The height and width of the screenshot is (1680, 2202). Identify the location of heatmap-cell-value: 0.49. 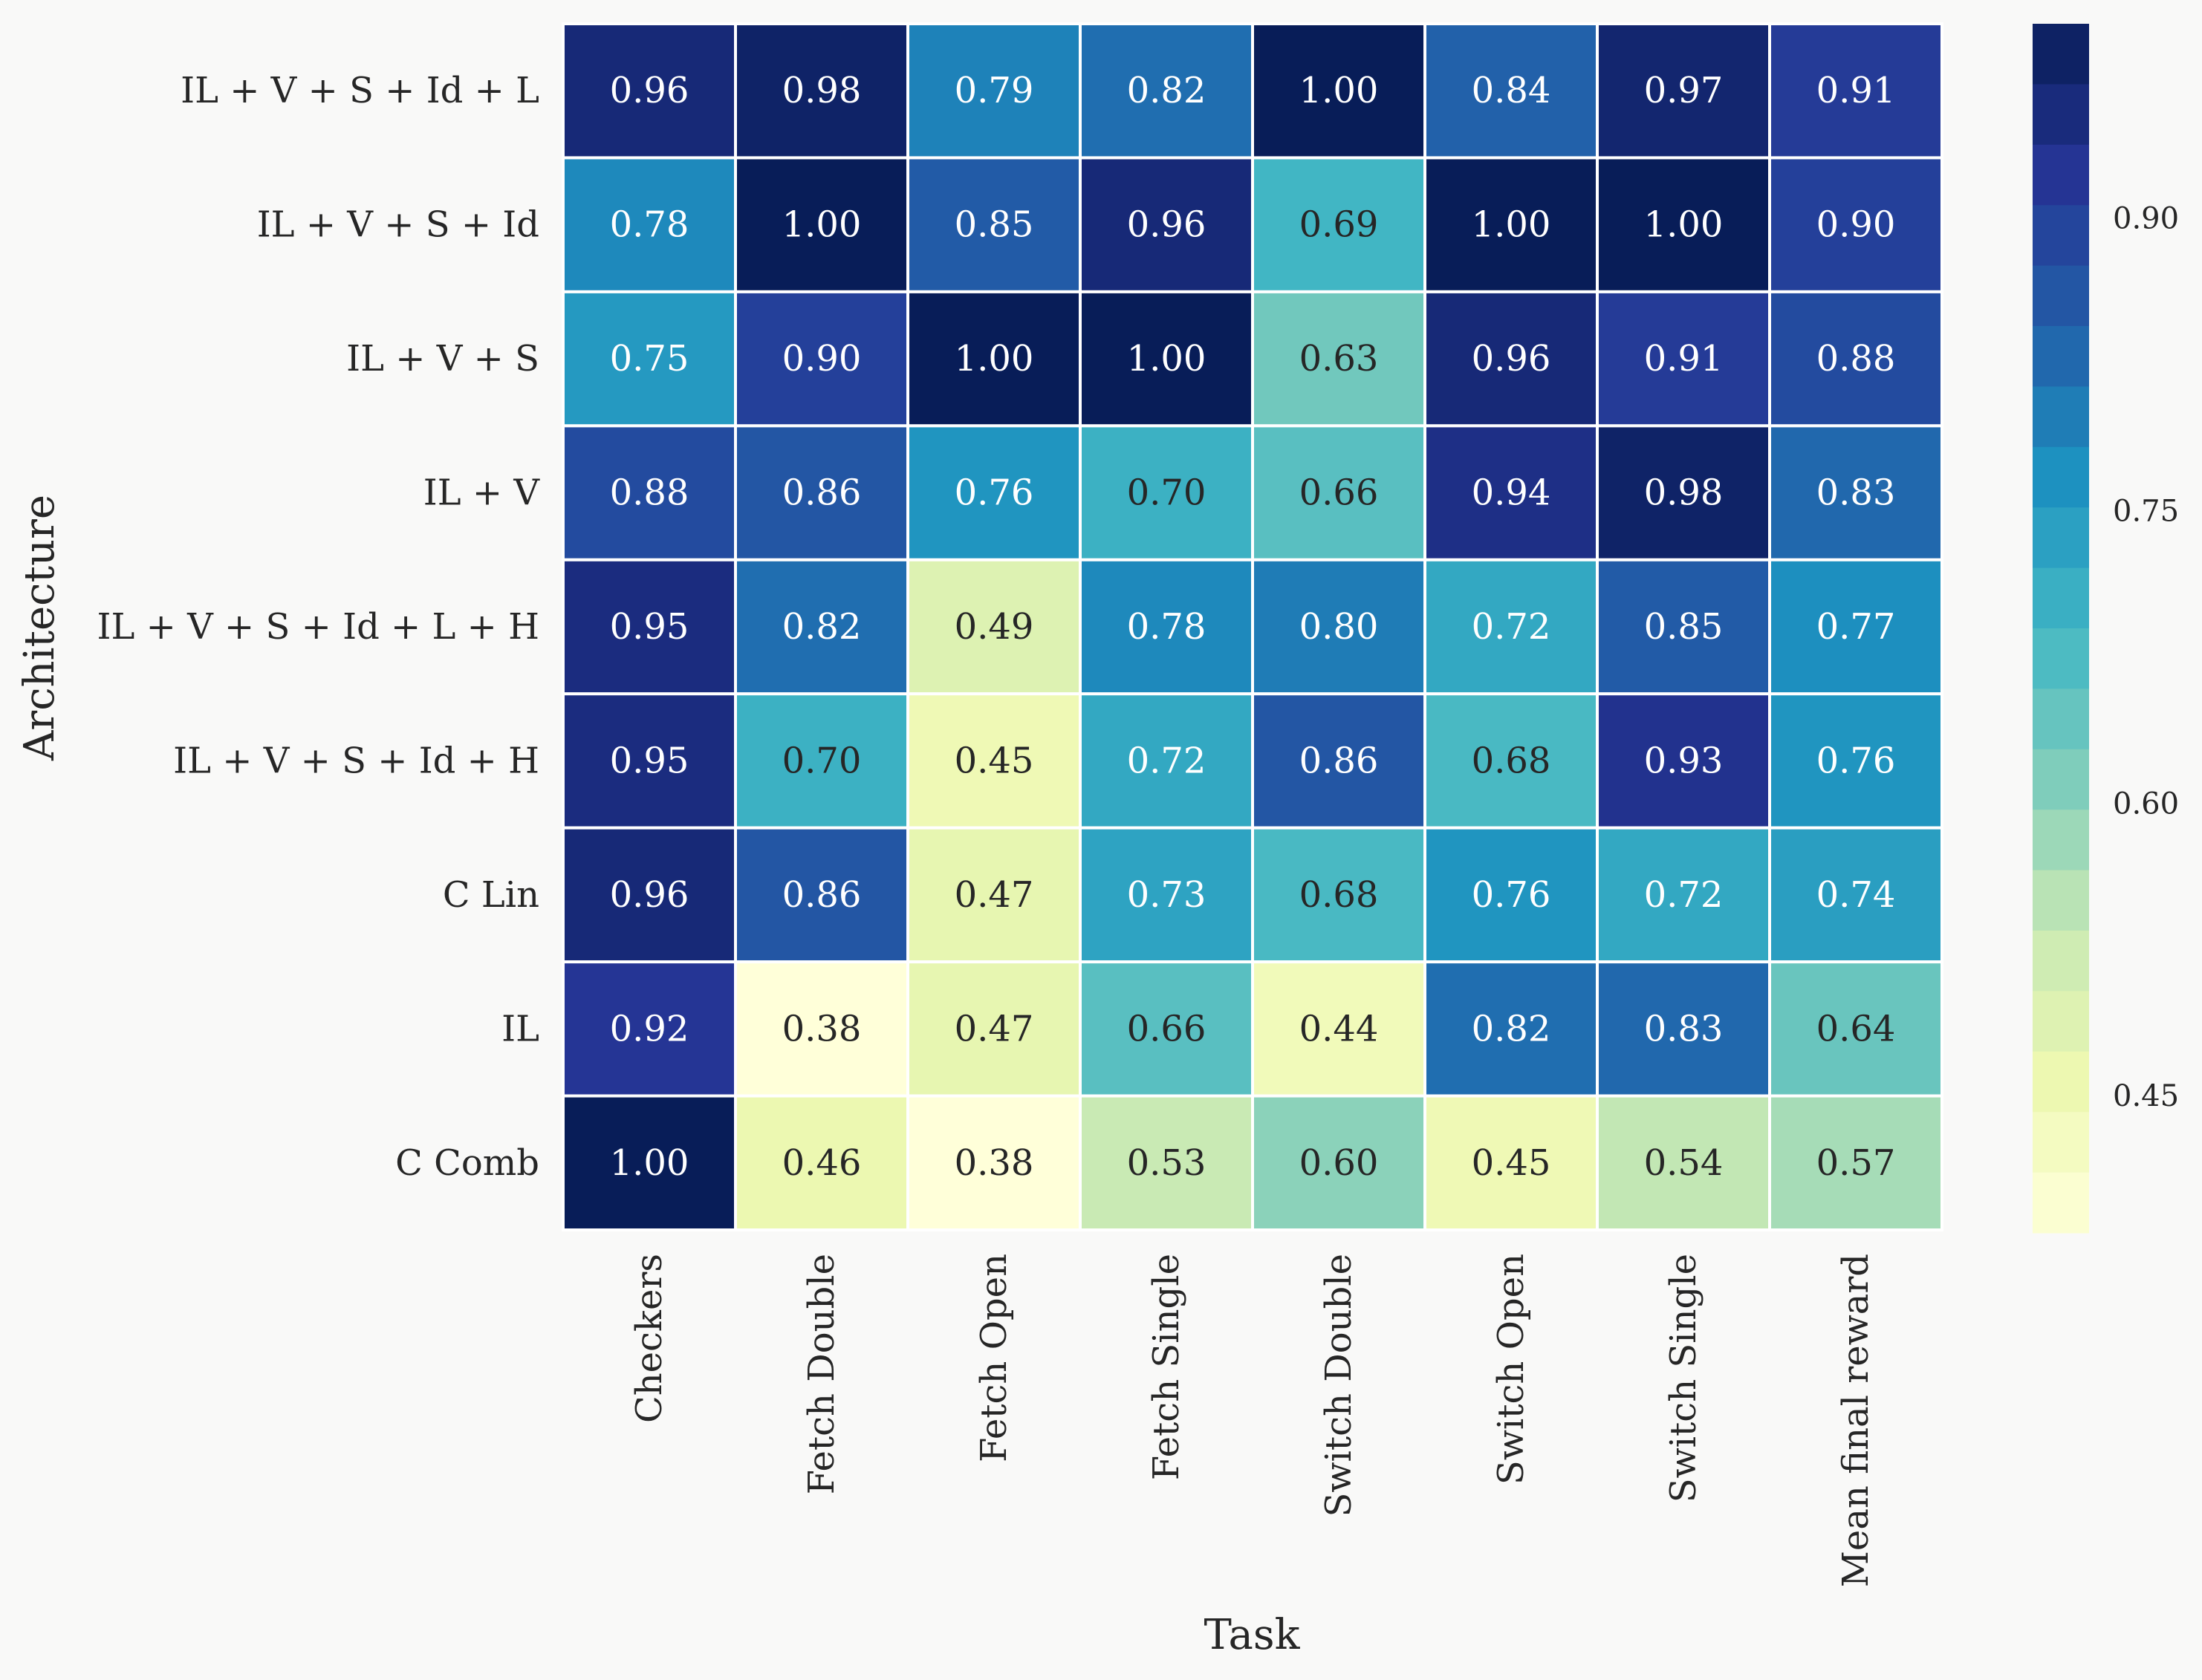
(994, 627).